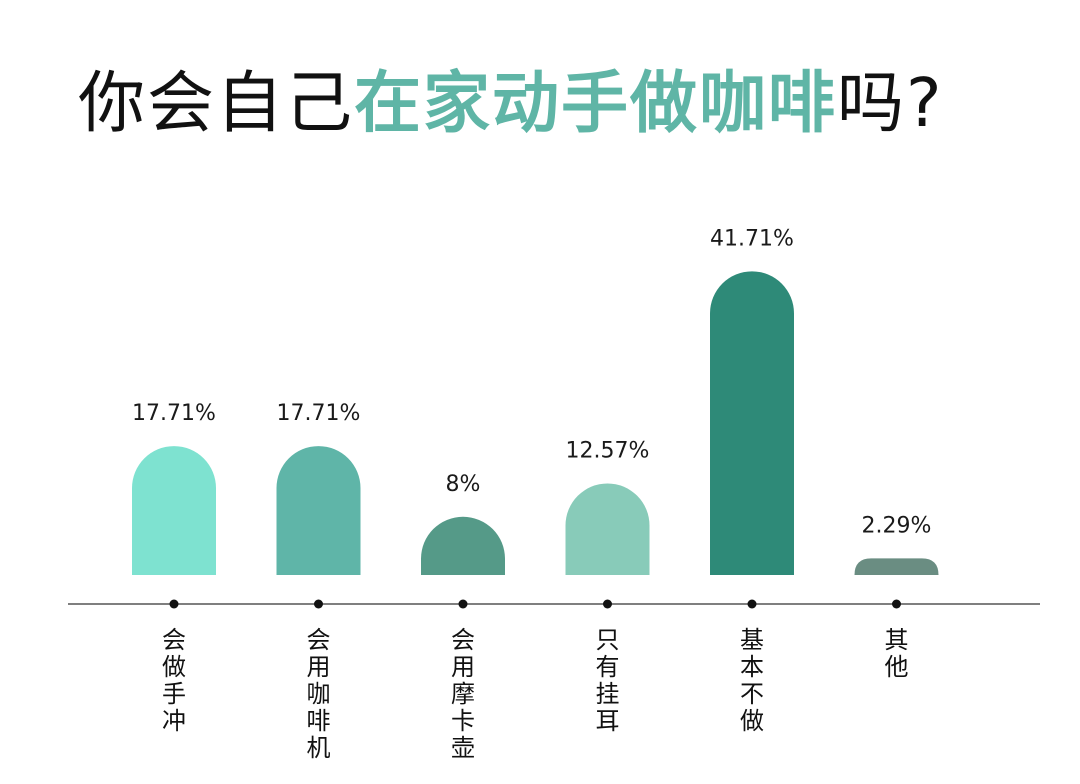  What do you see at coordinates (535, 604) in the screenshot?
I see `tick-marks-group` at bounding box center [535, 604].